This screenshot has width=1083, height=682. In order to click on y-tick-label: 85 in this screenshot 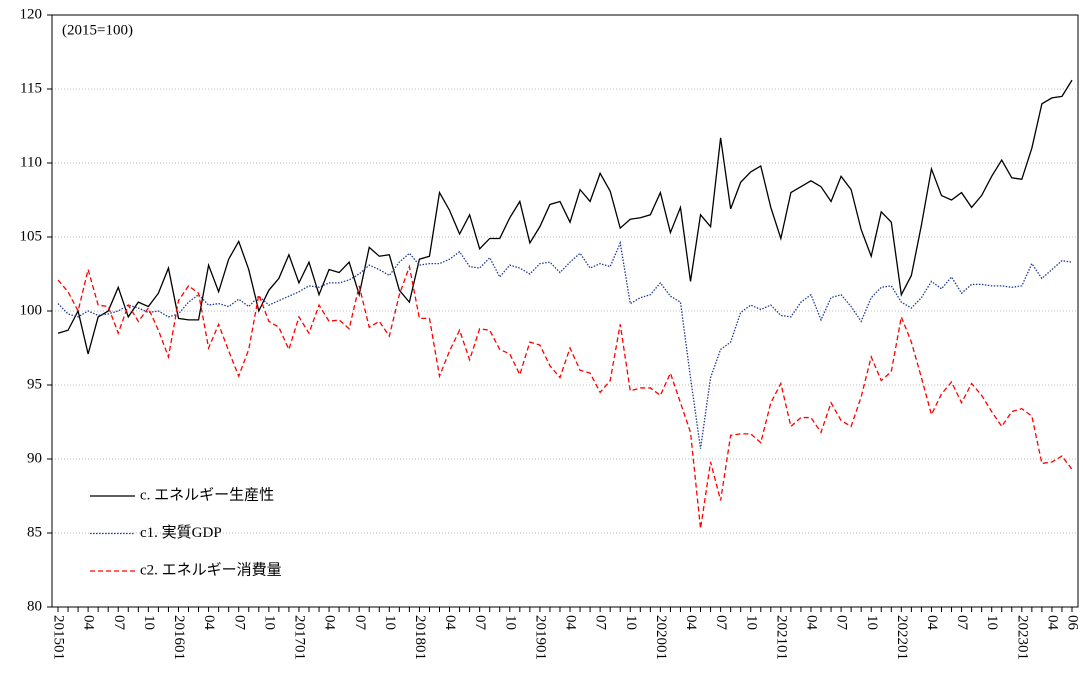, I will do `click(34, 532)`.